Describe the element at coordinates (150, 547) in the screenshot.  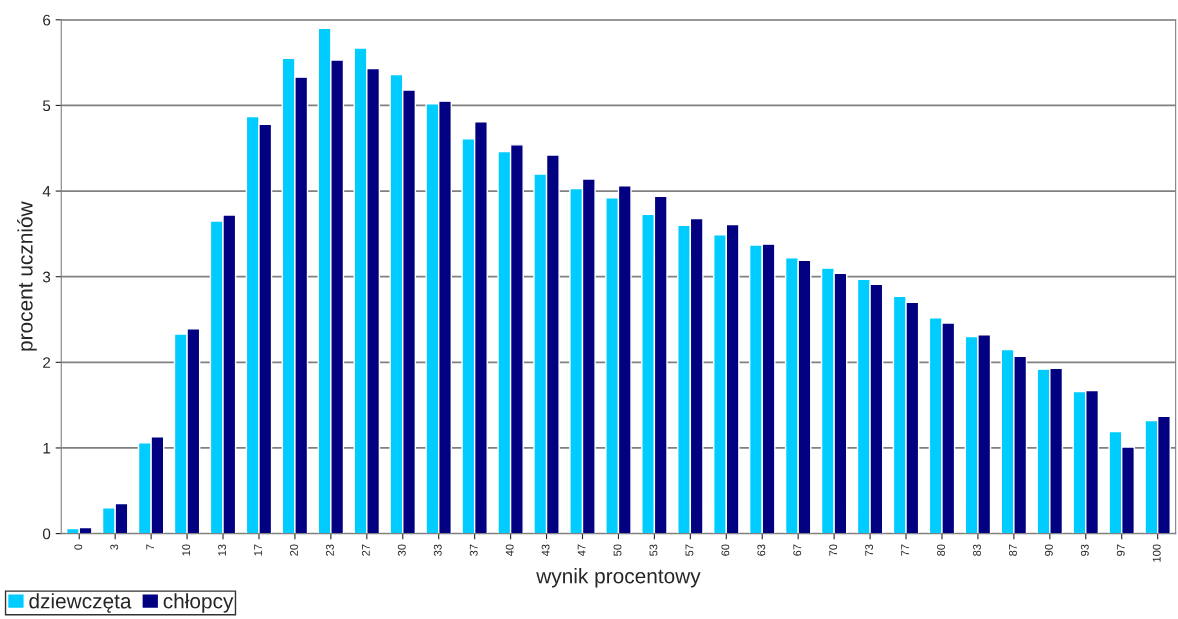
I see `x-tick-label: 7` at that location.